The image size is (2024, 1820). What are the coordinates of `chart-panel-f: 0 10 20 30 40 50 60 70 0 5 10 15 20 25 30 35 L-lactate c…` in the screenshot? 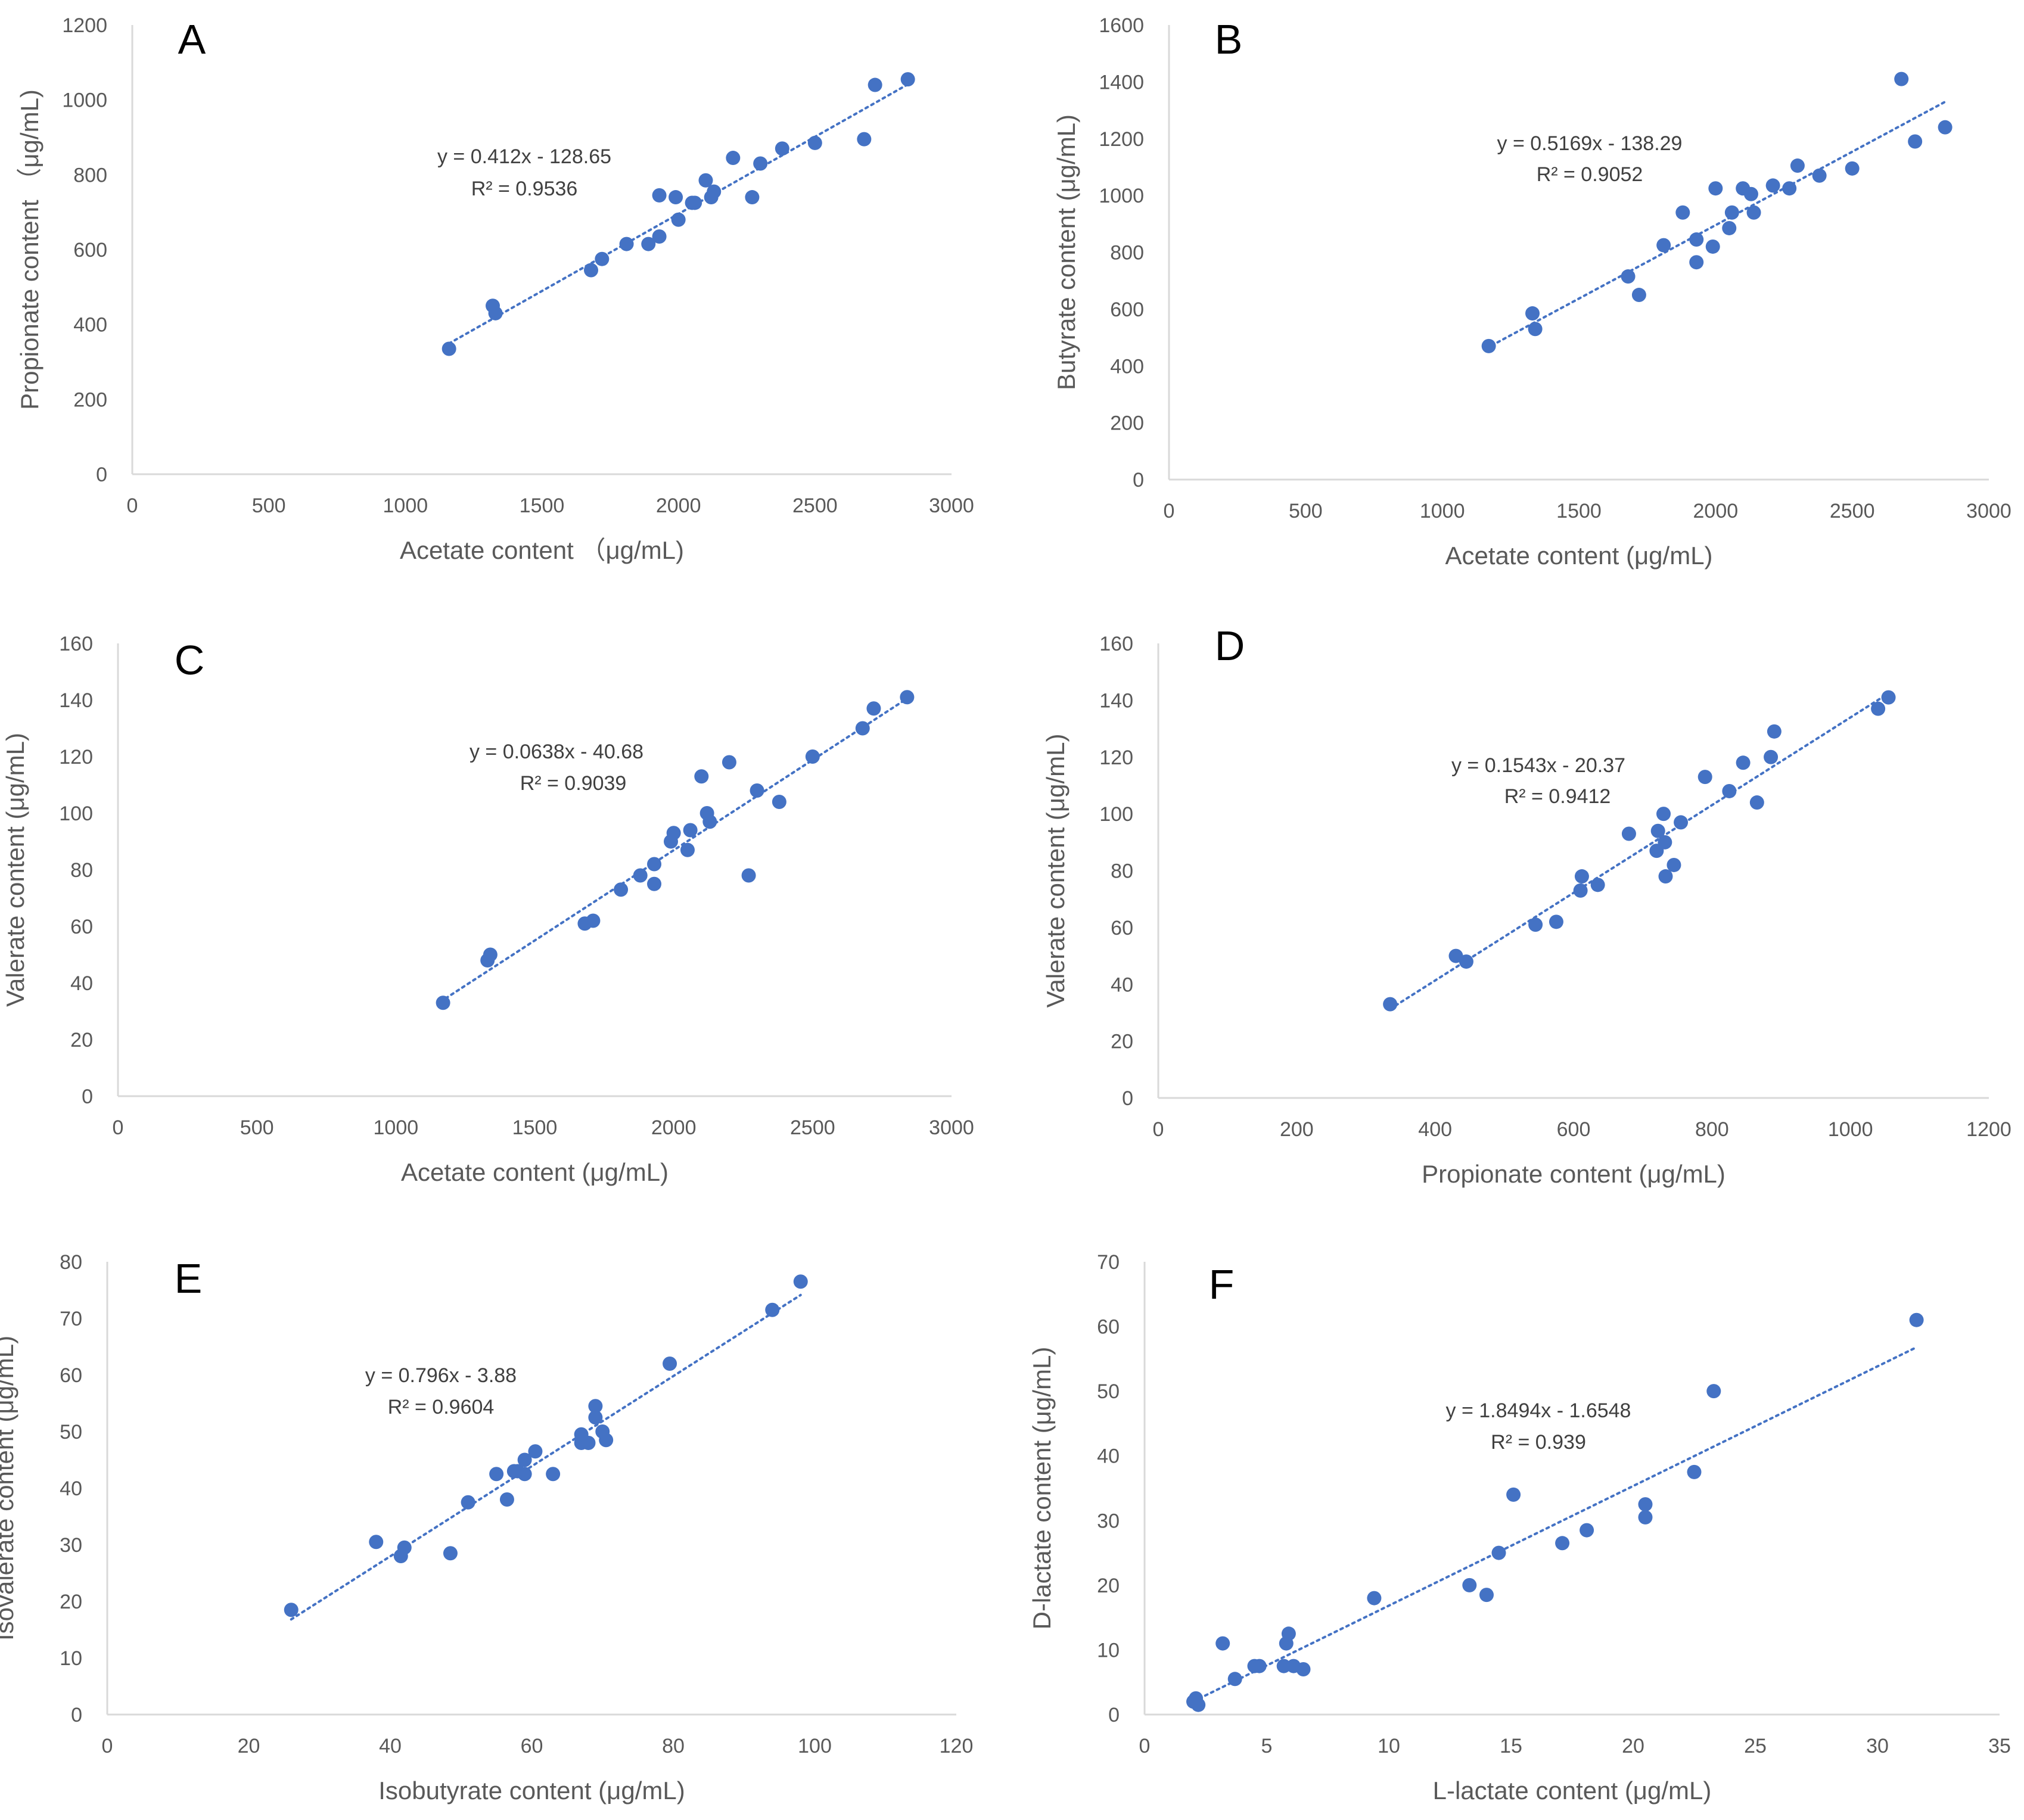 It's located at (1519, 1528).